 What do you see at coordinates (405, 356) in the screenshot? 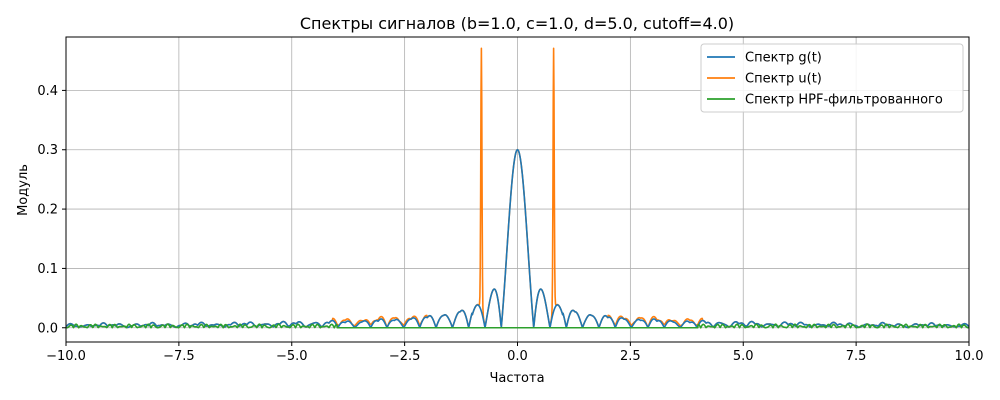
I see `x-tick-label: −2.5` at bounding box center [405, 356].